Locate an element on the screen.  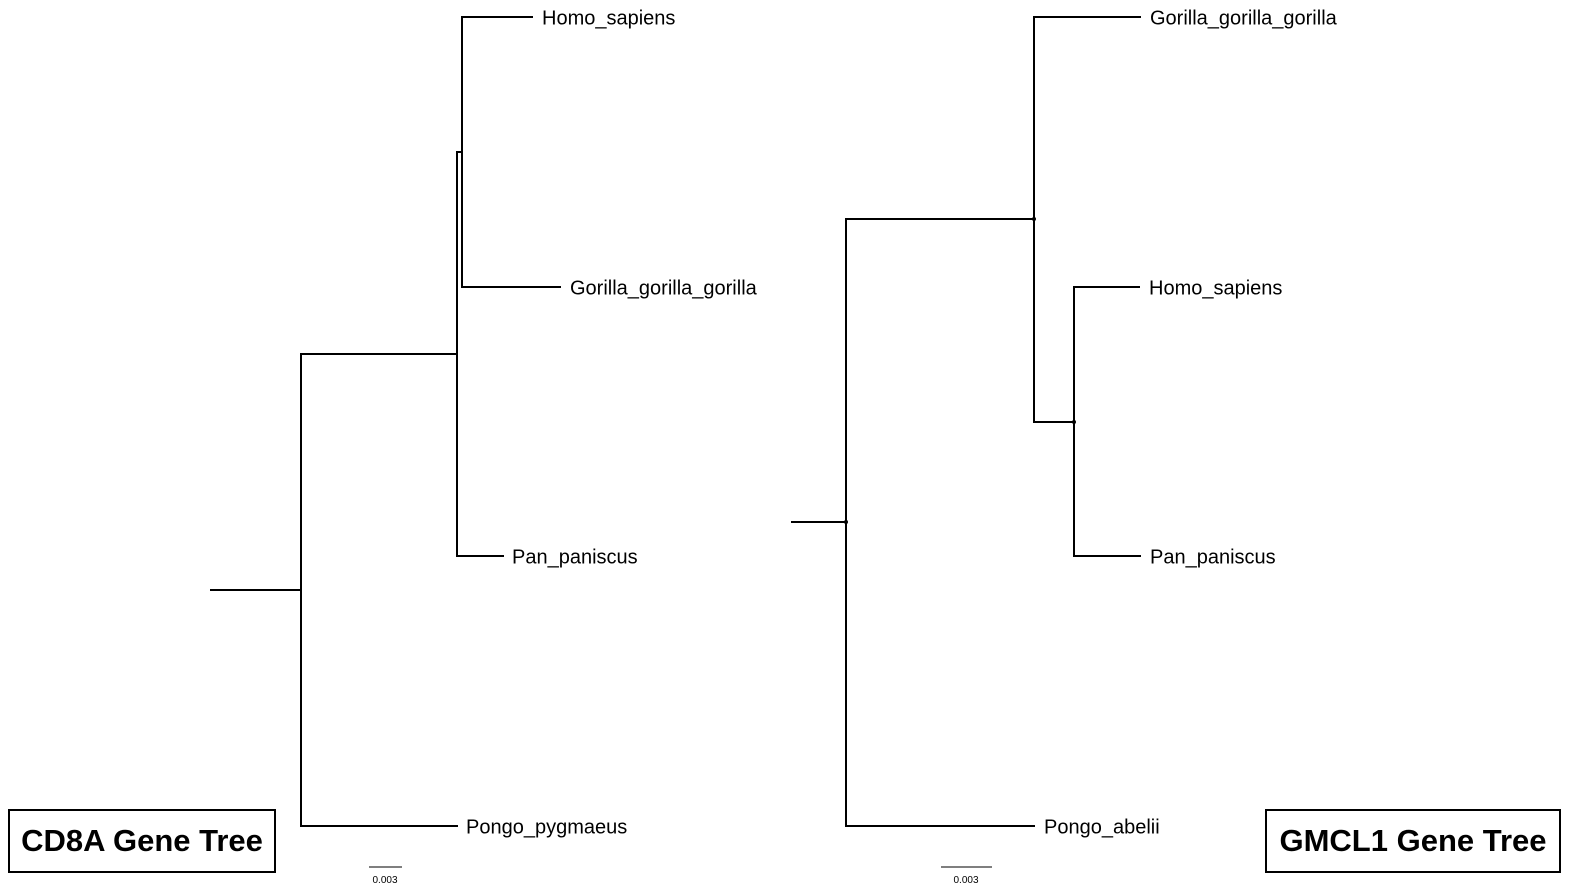
cd8a-leaf-homo-sapiens: Homo_sapiens is located at coordinates (608, 18).